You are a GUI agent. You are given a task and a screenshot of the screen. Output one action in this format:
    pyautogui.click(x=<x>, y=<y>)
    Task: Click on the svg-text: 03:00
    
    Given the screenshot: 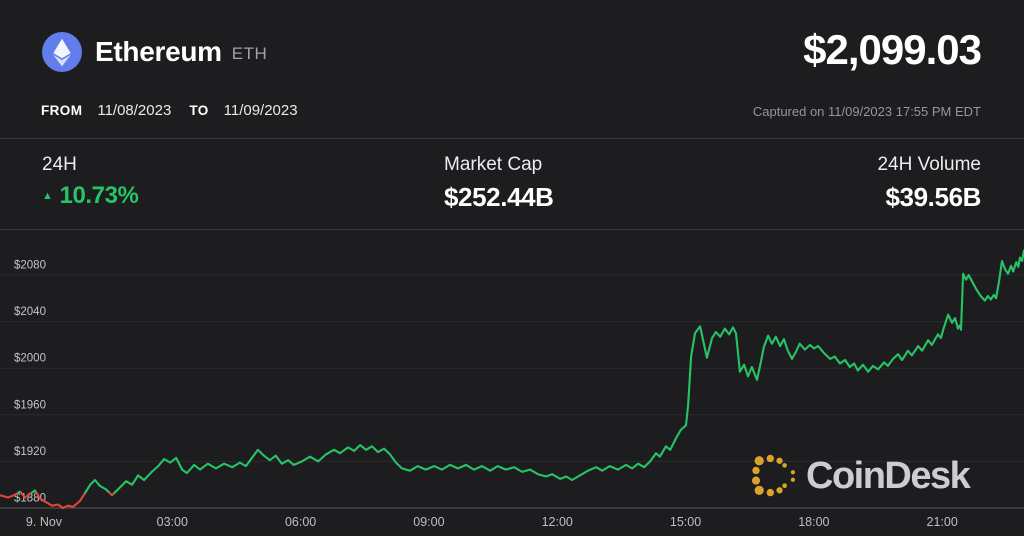 What is the action you would take?
    pyautogui.click(x=172, y=522)
    